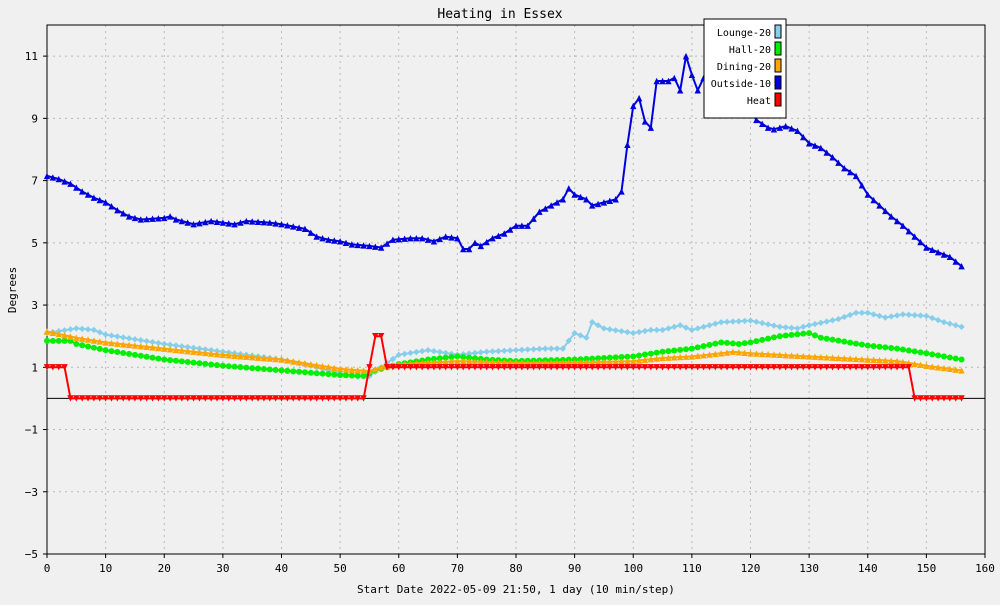  I want to click on x-tick-label: 150, so click(926, 568).